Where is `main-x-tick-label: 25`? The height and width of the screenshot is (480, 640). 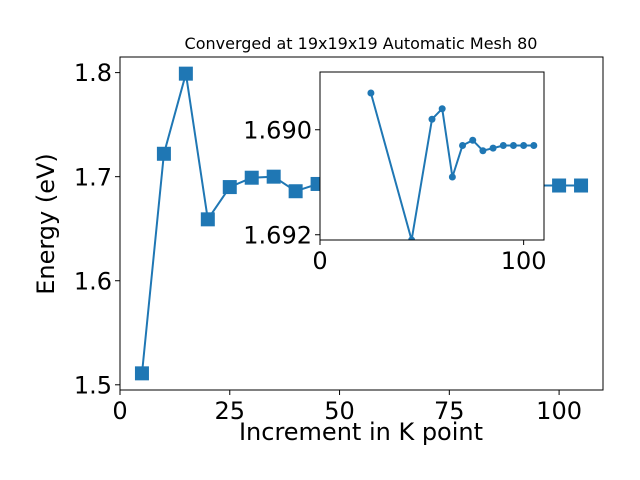 main-x-tick-label: 25 is located at coordinates (229, 411).